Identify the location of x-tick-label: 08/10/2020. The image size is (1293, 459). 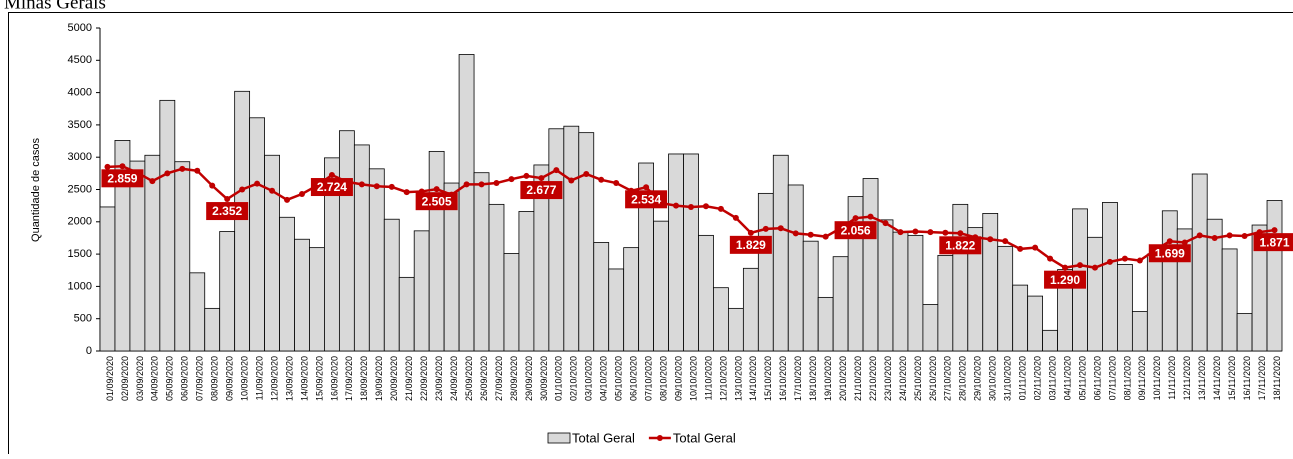
(663, 378).